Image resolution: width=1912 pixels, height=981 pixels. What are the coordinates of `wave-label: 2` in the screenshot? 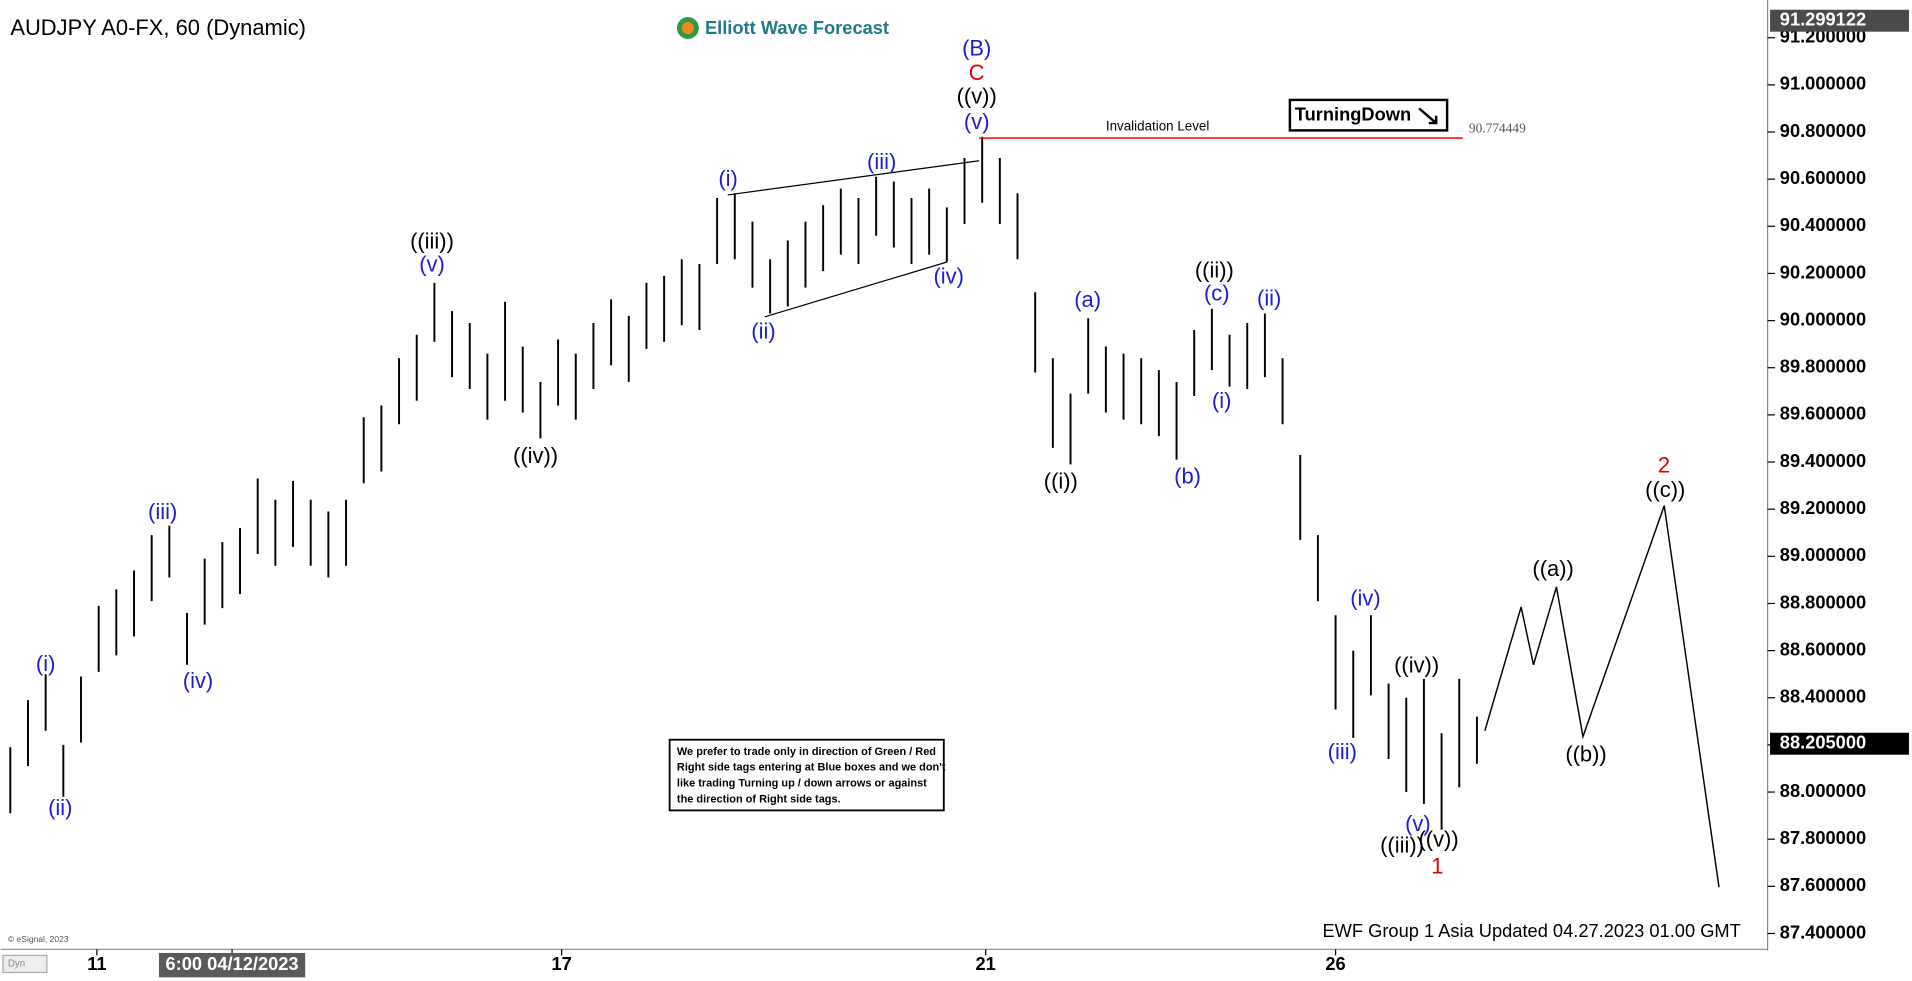 It's located at (1664, 465).